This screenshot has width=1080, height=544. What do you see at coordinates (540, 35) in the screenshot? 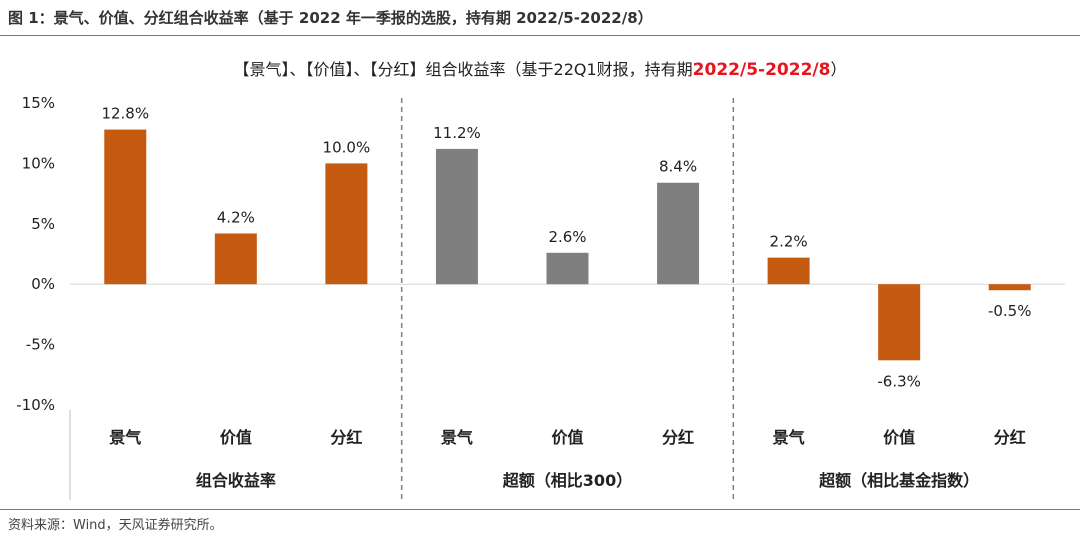
I see `header-rule` at bounding box center [540, 35].